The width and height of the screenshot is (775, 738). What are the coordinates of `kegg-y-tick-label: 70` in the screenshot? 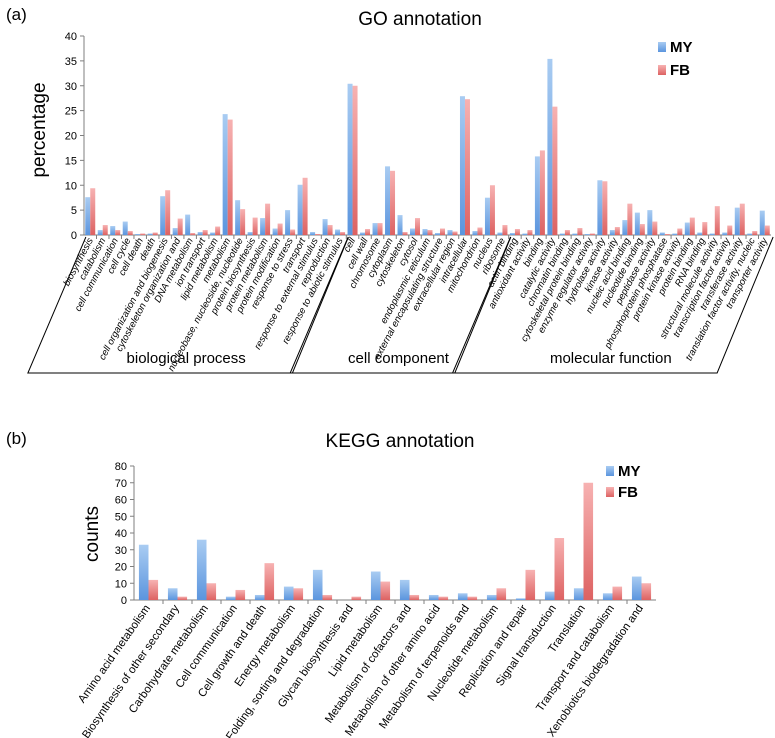 It's located at (121, 484).